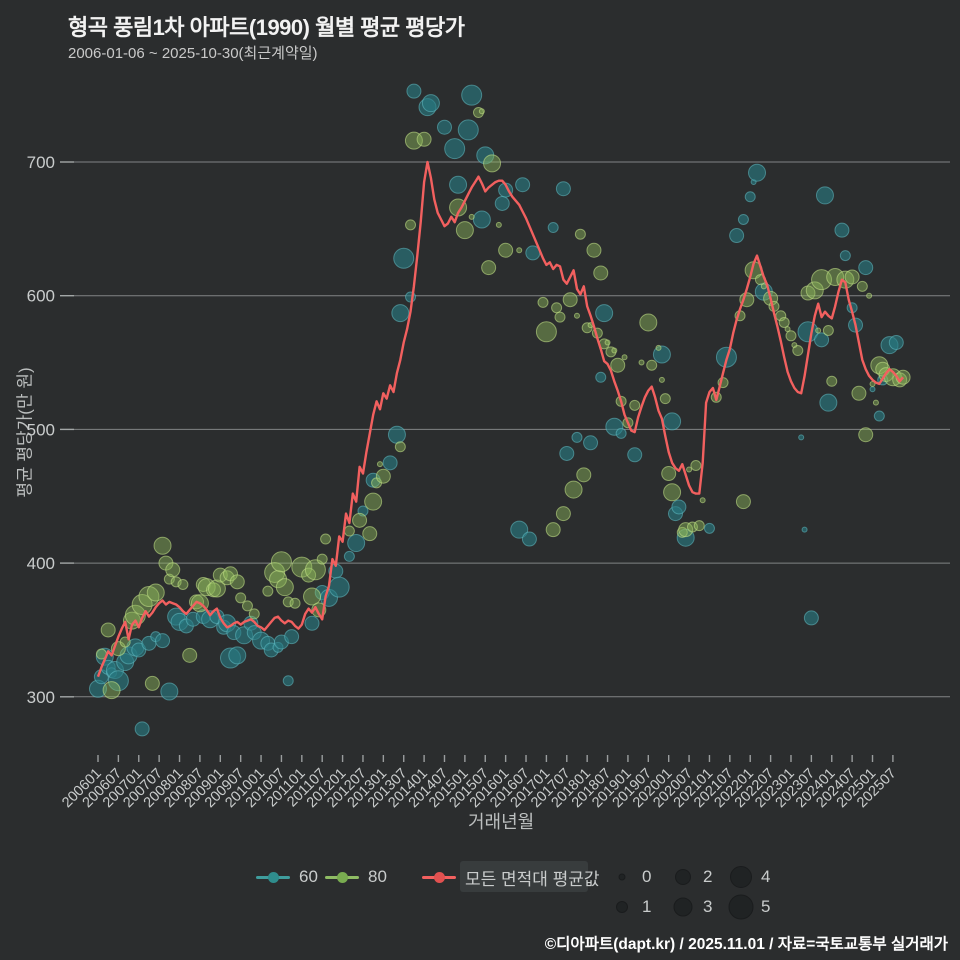  What do you see at coordinates (287, 877) in the screenshot?
I see `legend-item-60: 60` at bounding box center [287, 877].